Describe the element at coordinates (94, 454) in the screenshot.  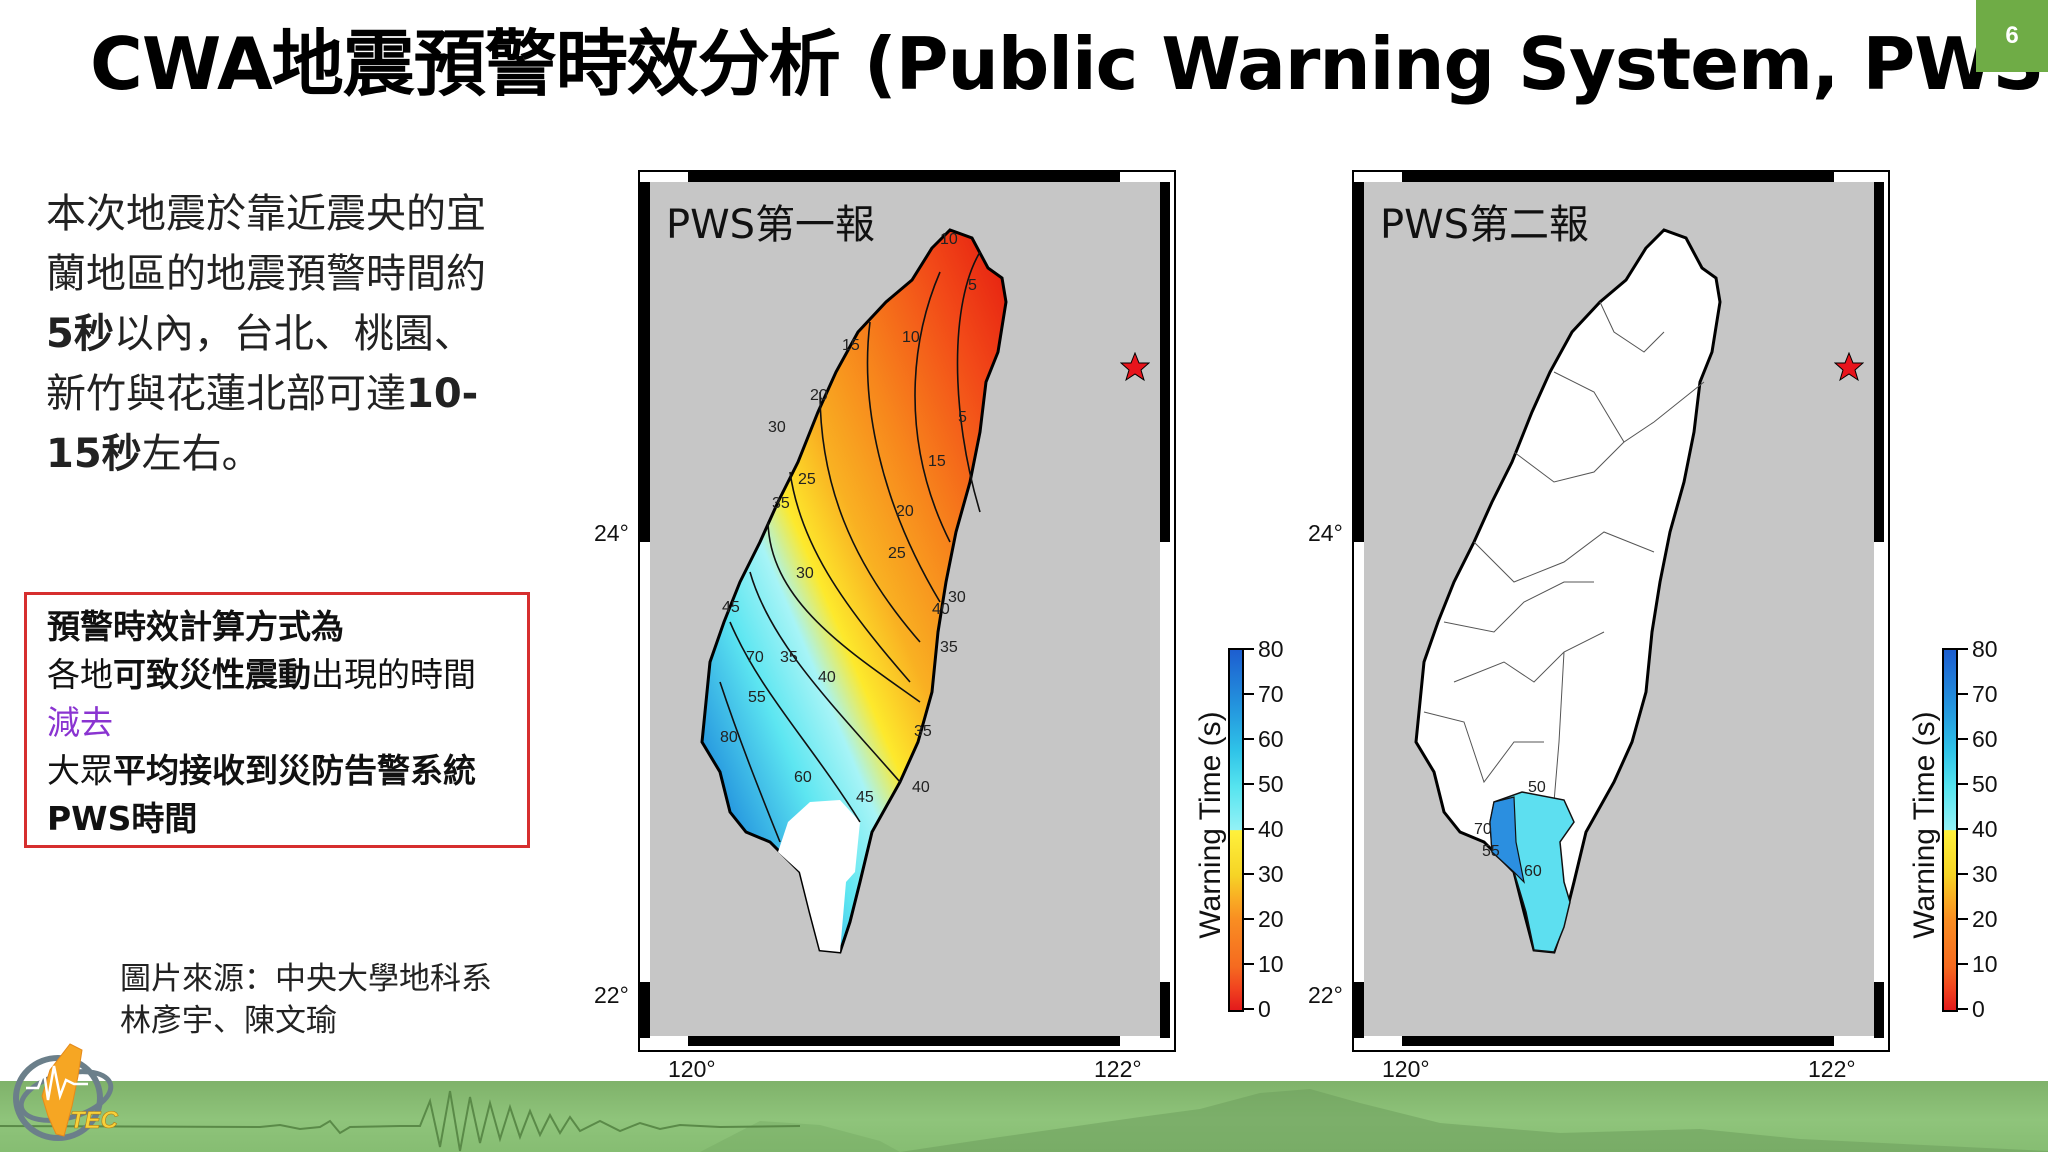
I see `highlight-15-seconds: 15秒` at that location.